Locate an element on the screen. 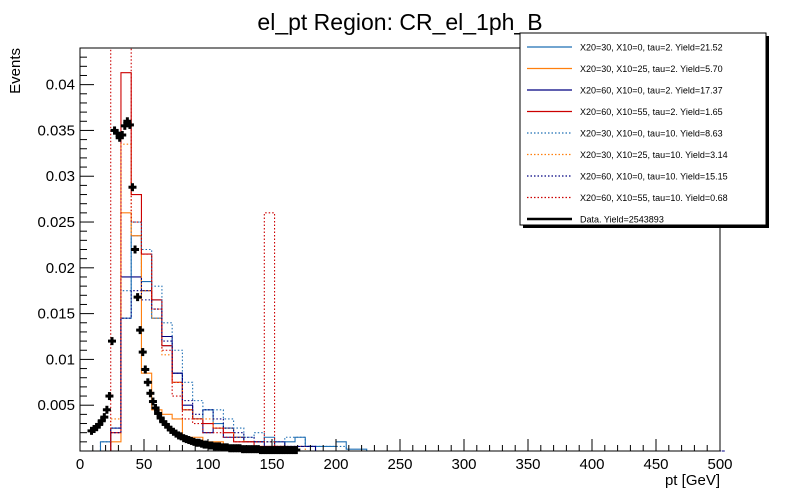 Image resolution: width=800 pixels, height=500 pixels. x-tick-label: 200 is located at coordinates (335, 464).